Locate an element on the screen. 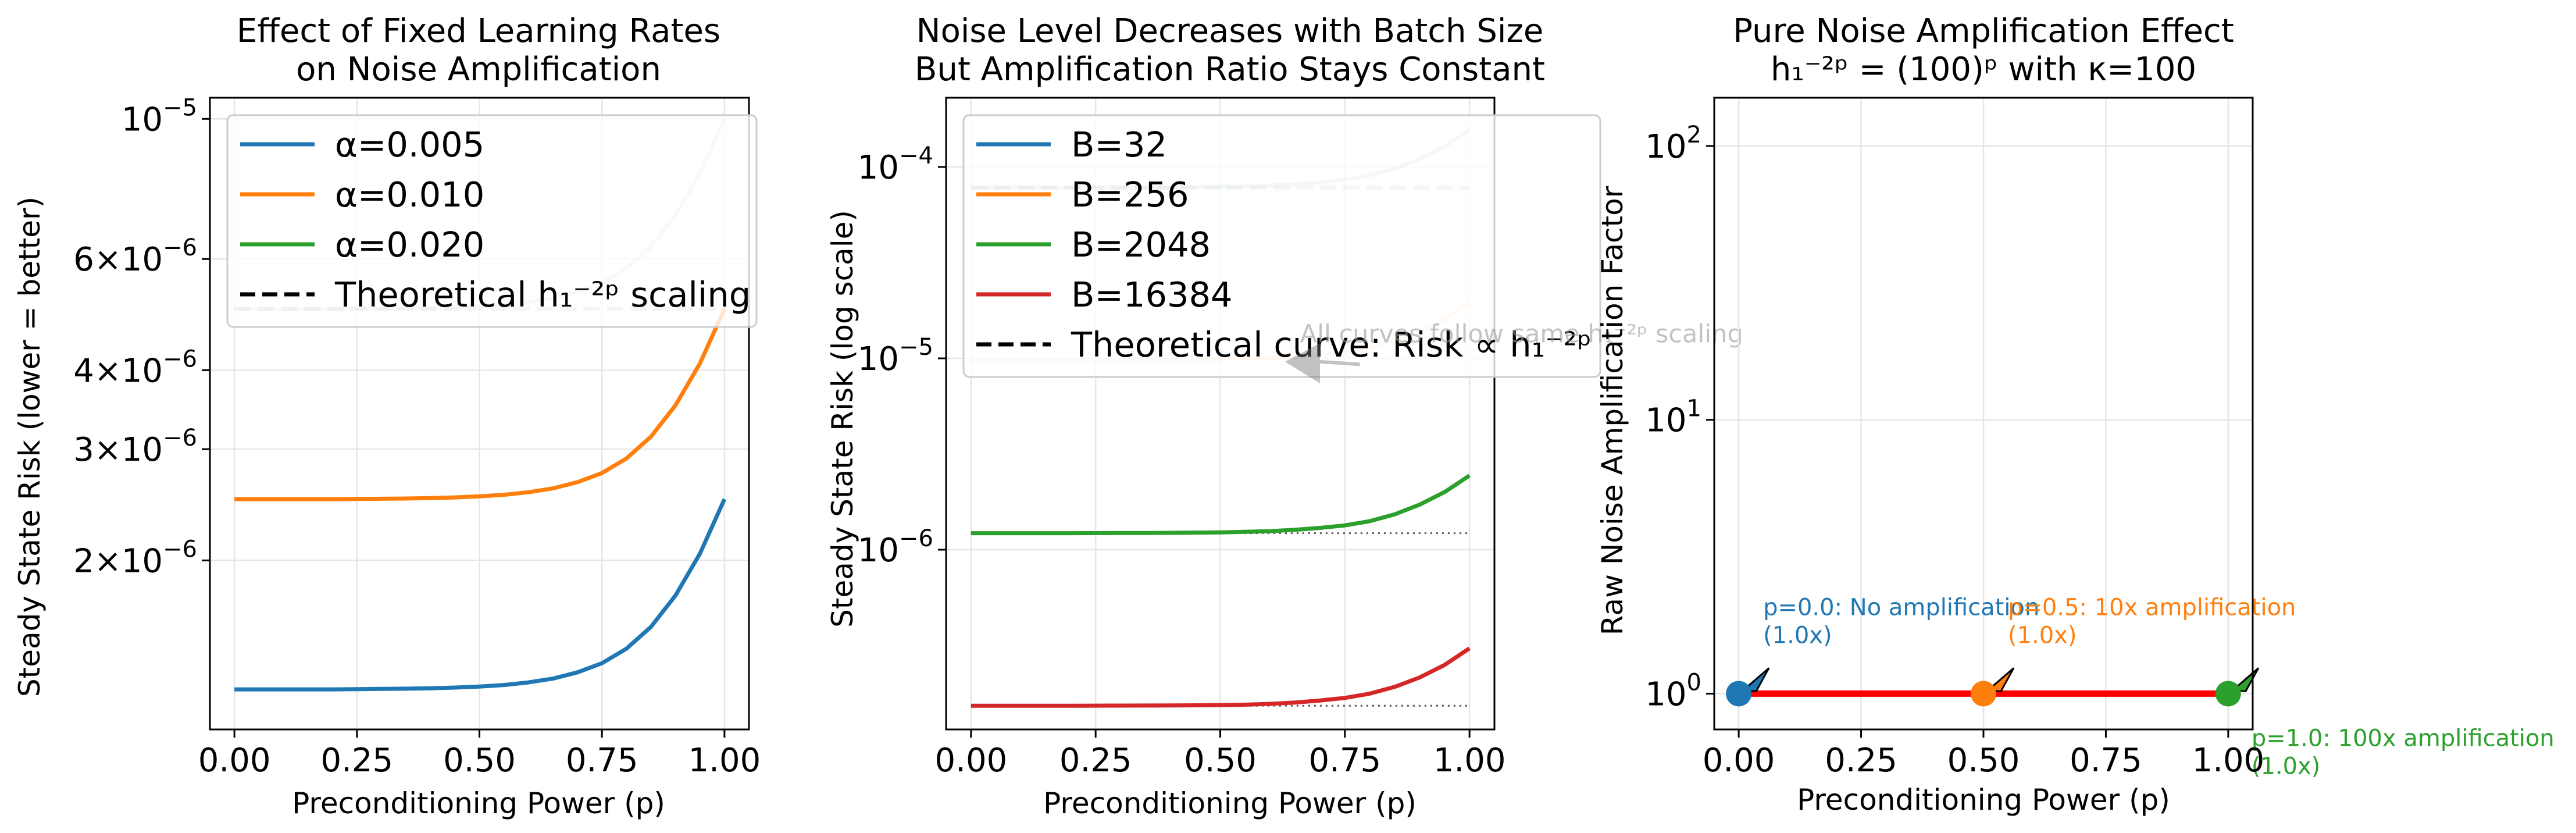 Image resolution: width=2576 pixels, height=833 pixels. panel-2-x-tick-label-4: 1.00 is located at coordinates (1469, 760).